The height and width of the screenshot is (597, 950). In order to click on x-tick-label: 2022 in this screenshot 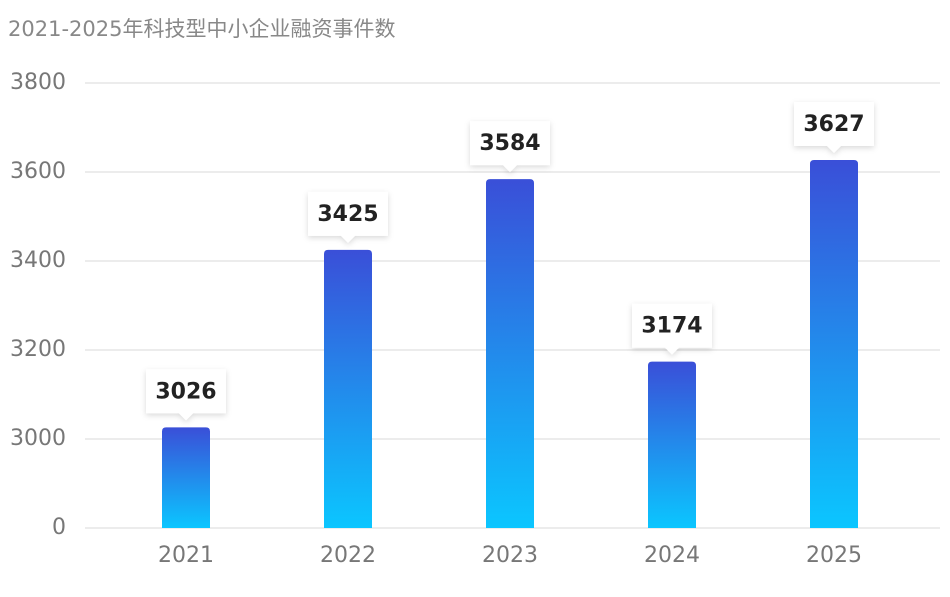, I will do `click(348, 555)`.